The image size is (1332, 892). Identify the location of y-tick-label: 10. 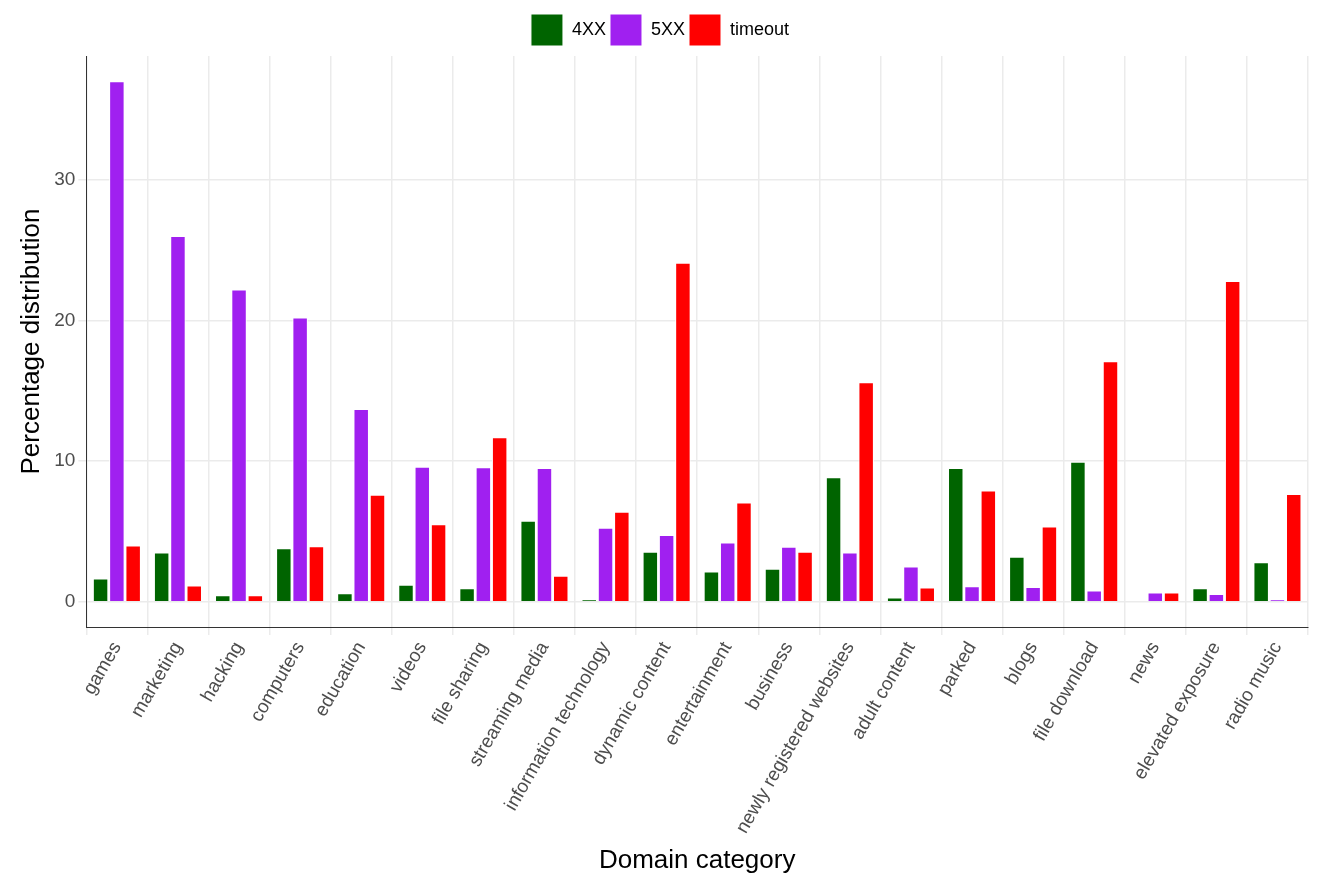
(65, 460).